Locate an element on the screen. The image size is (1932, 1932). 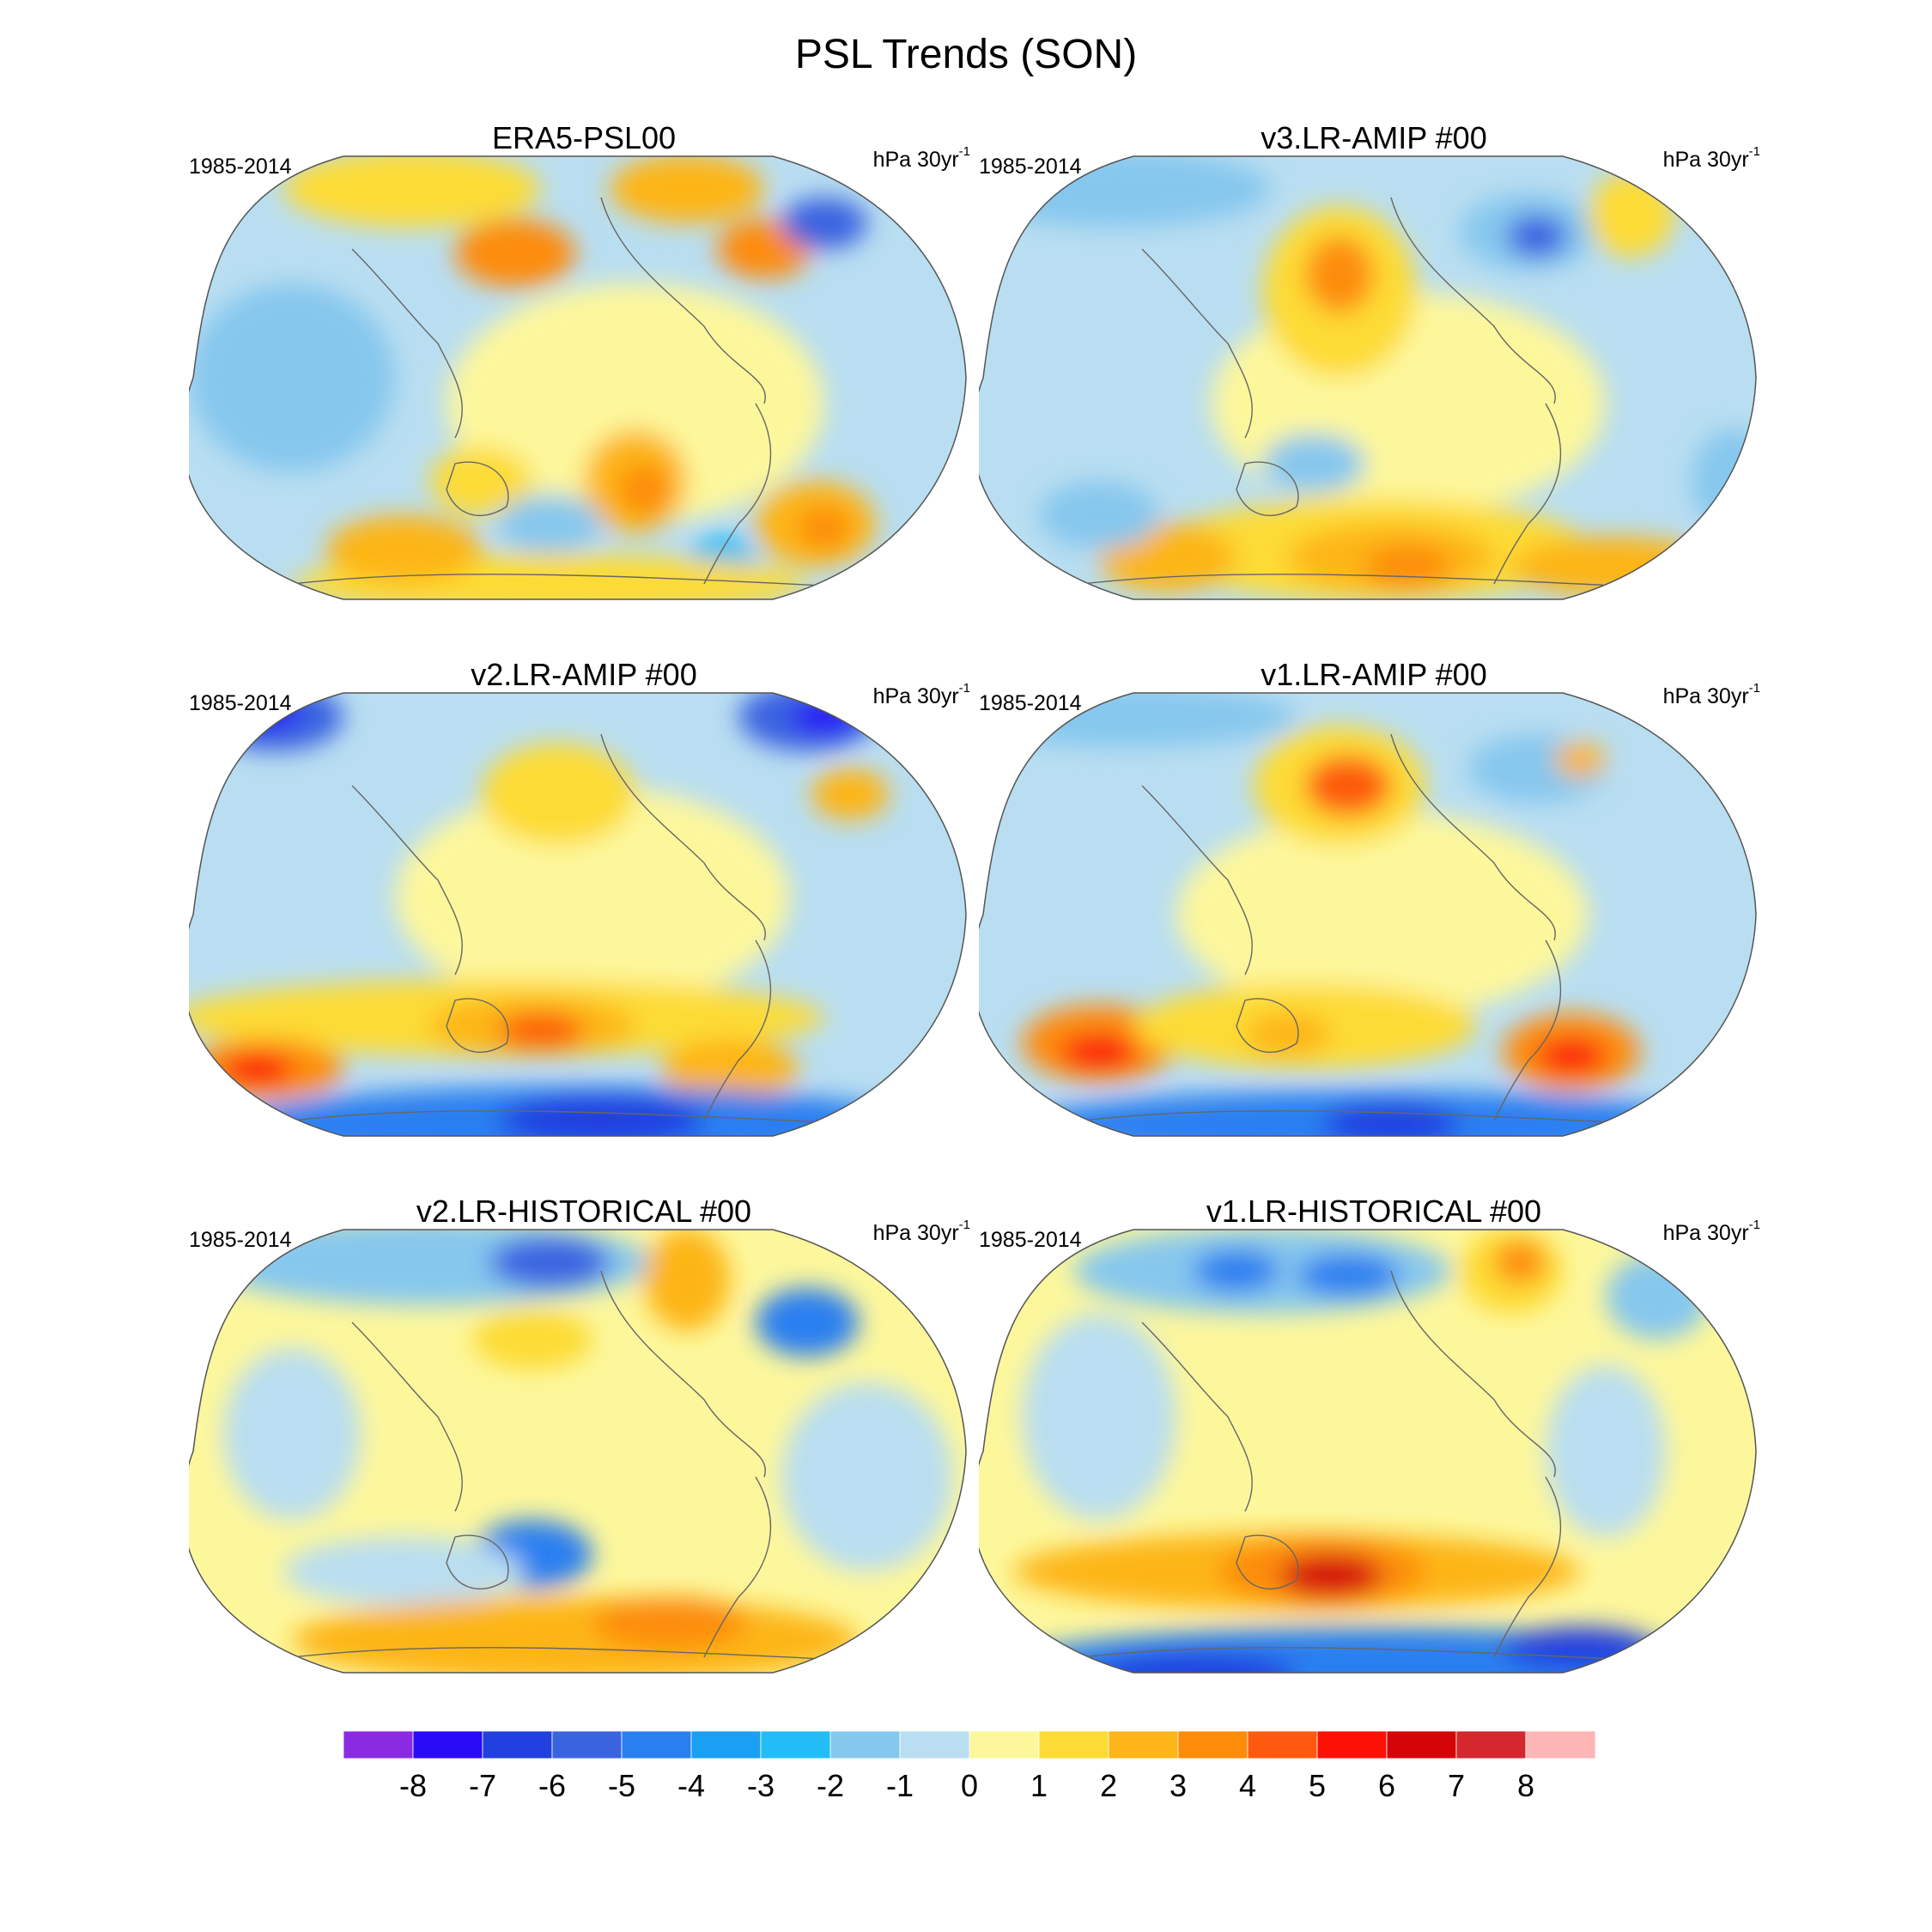
map-panel-v1-amip: v1.LR-AMIP #00 1985-2014 hPa 30yr-1 is located at coordinates (1374, 914).